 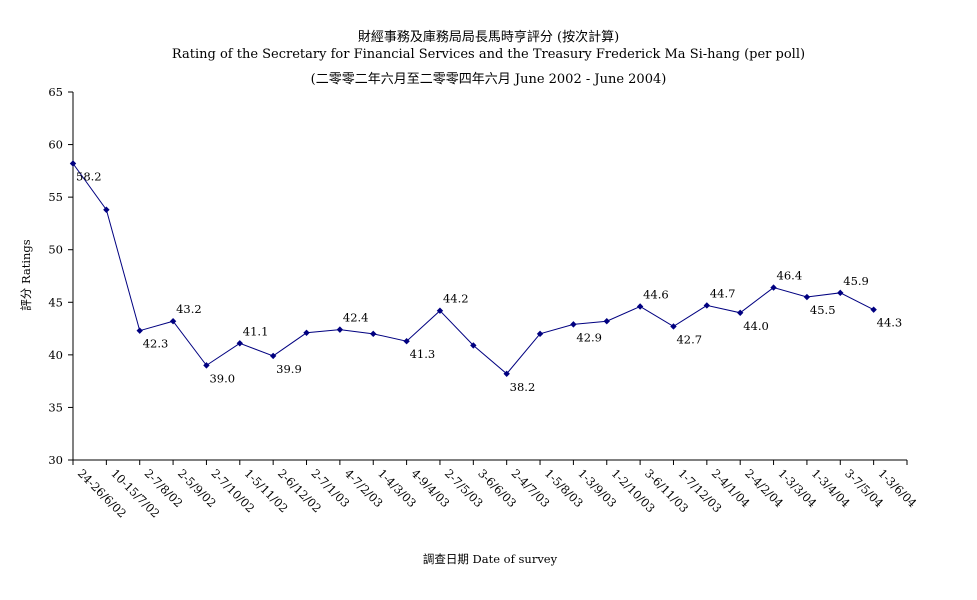 What do you see at coordinates (589, 337) in the screenshot?
I see `data-label: 42.9` at bounding box center [589, 337].